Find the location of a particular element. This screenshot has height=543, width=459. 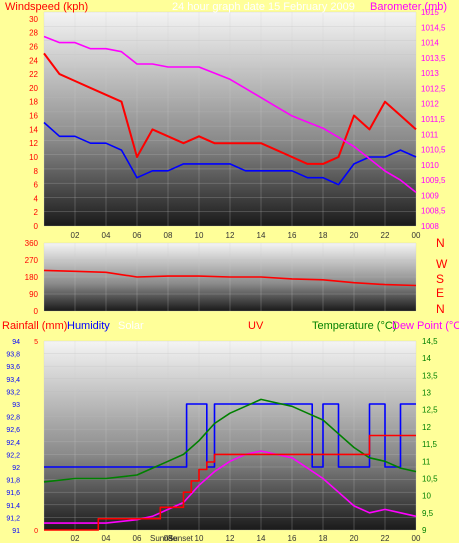

temp-y-tick: 14,5 is located at coordinates (430, 341).